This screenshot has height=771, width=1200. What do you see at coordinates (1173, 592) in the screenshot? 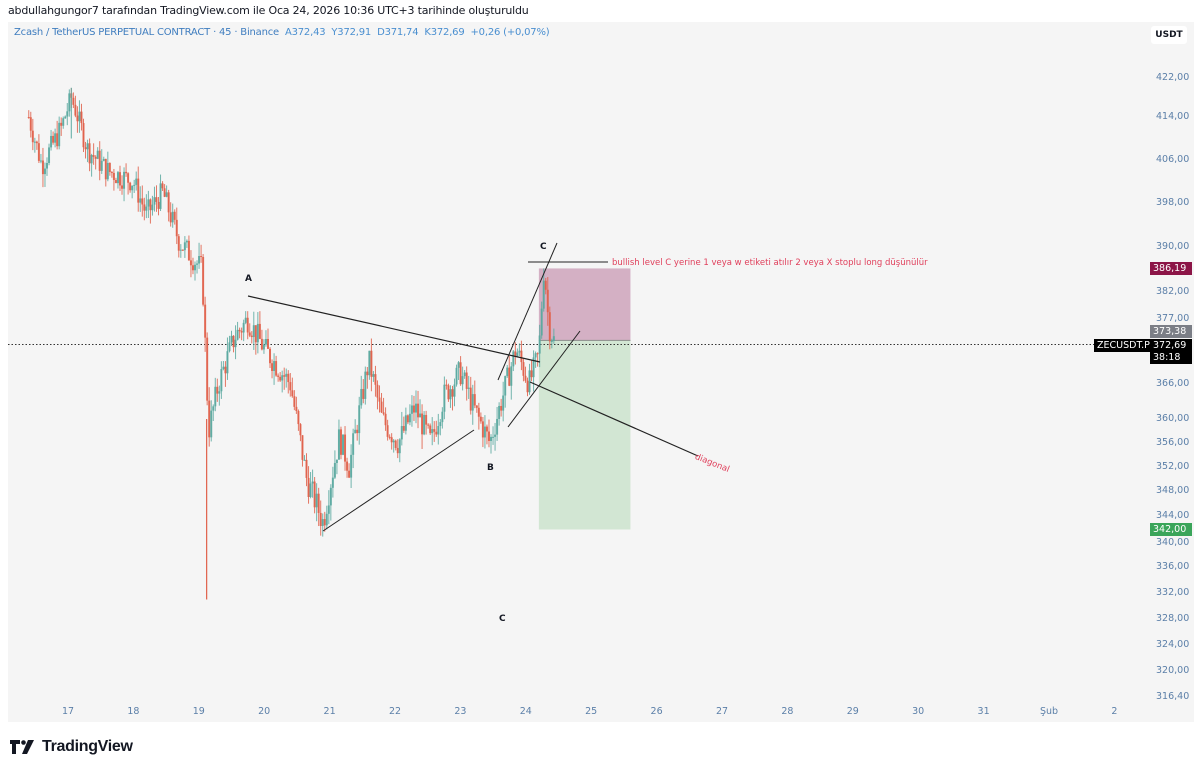
I see `price-tick: 332,00` at bounding box center [1173, 592].